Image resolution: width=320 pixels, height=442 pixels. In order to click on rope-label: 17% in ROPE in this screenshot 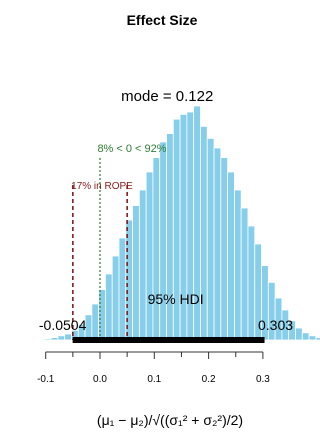, I will do `click(102, 186)`.